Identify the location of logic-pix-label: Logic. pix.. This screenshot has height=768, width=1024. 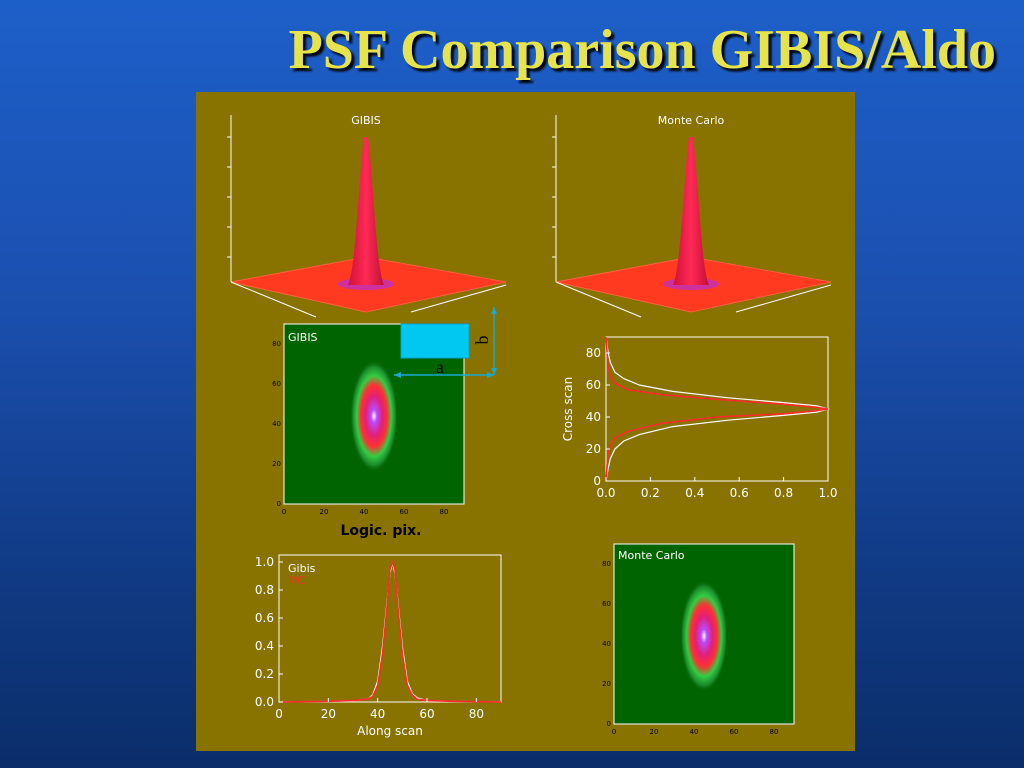
(380, 531).